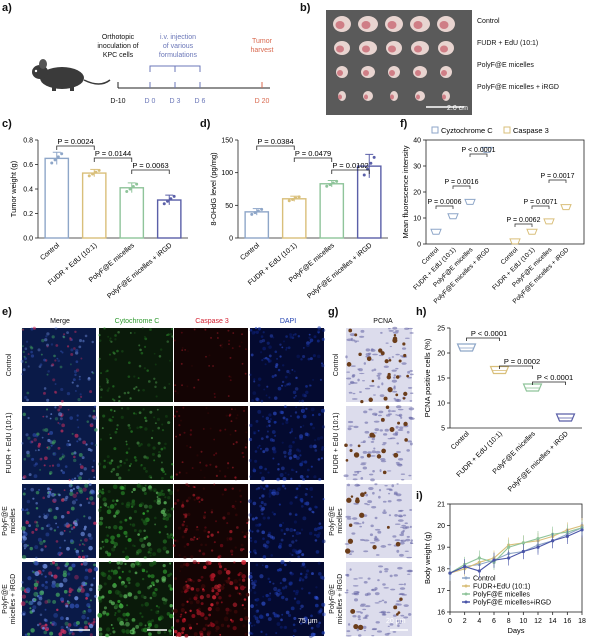  I want to click on significance-bracket, so click(150, 171).